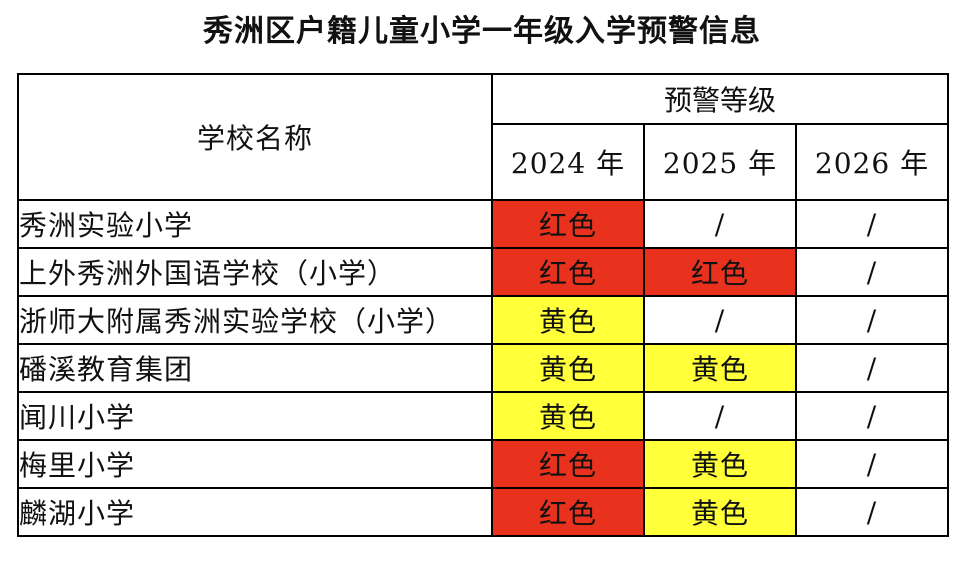  Describe the element at coordinates (255, 224) in the screenshot. I see `school-name-cell: 秀洲实验小学` at that location.